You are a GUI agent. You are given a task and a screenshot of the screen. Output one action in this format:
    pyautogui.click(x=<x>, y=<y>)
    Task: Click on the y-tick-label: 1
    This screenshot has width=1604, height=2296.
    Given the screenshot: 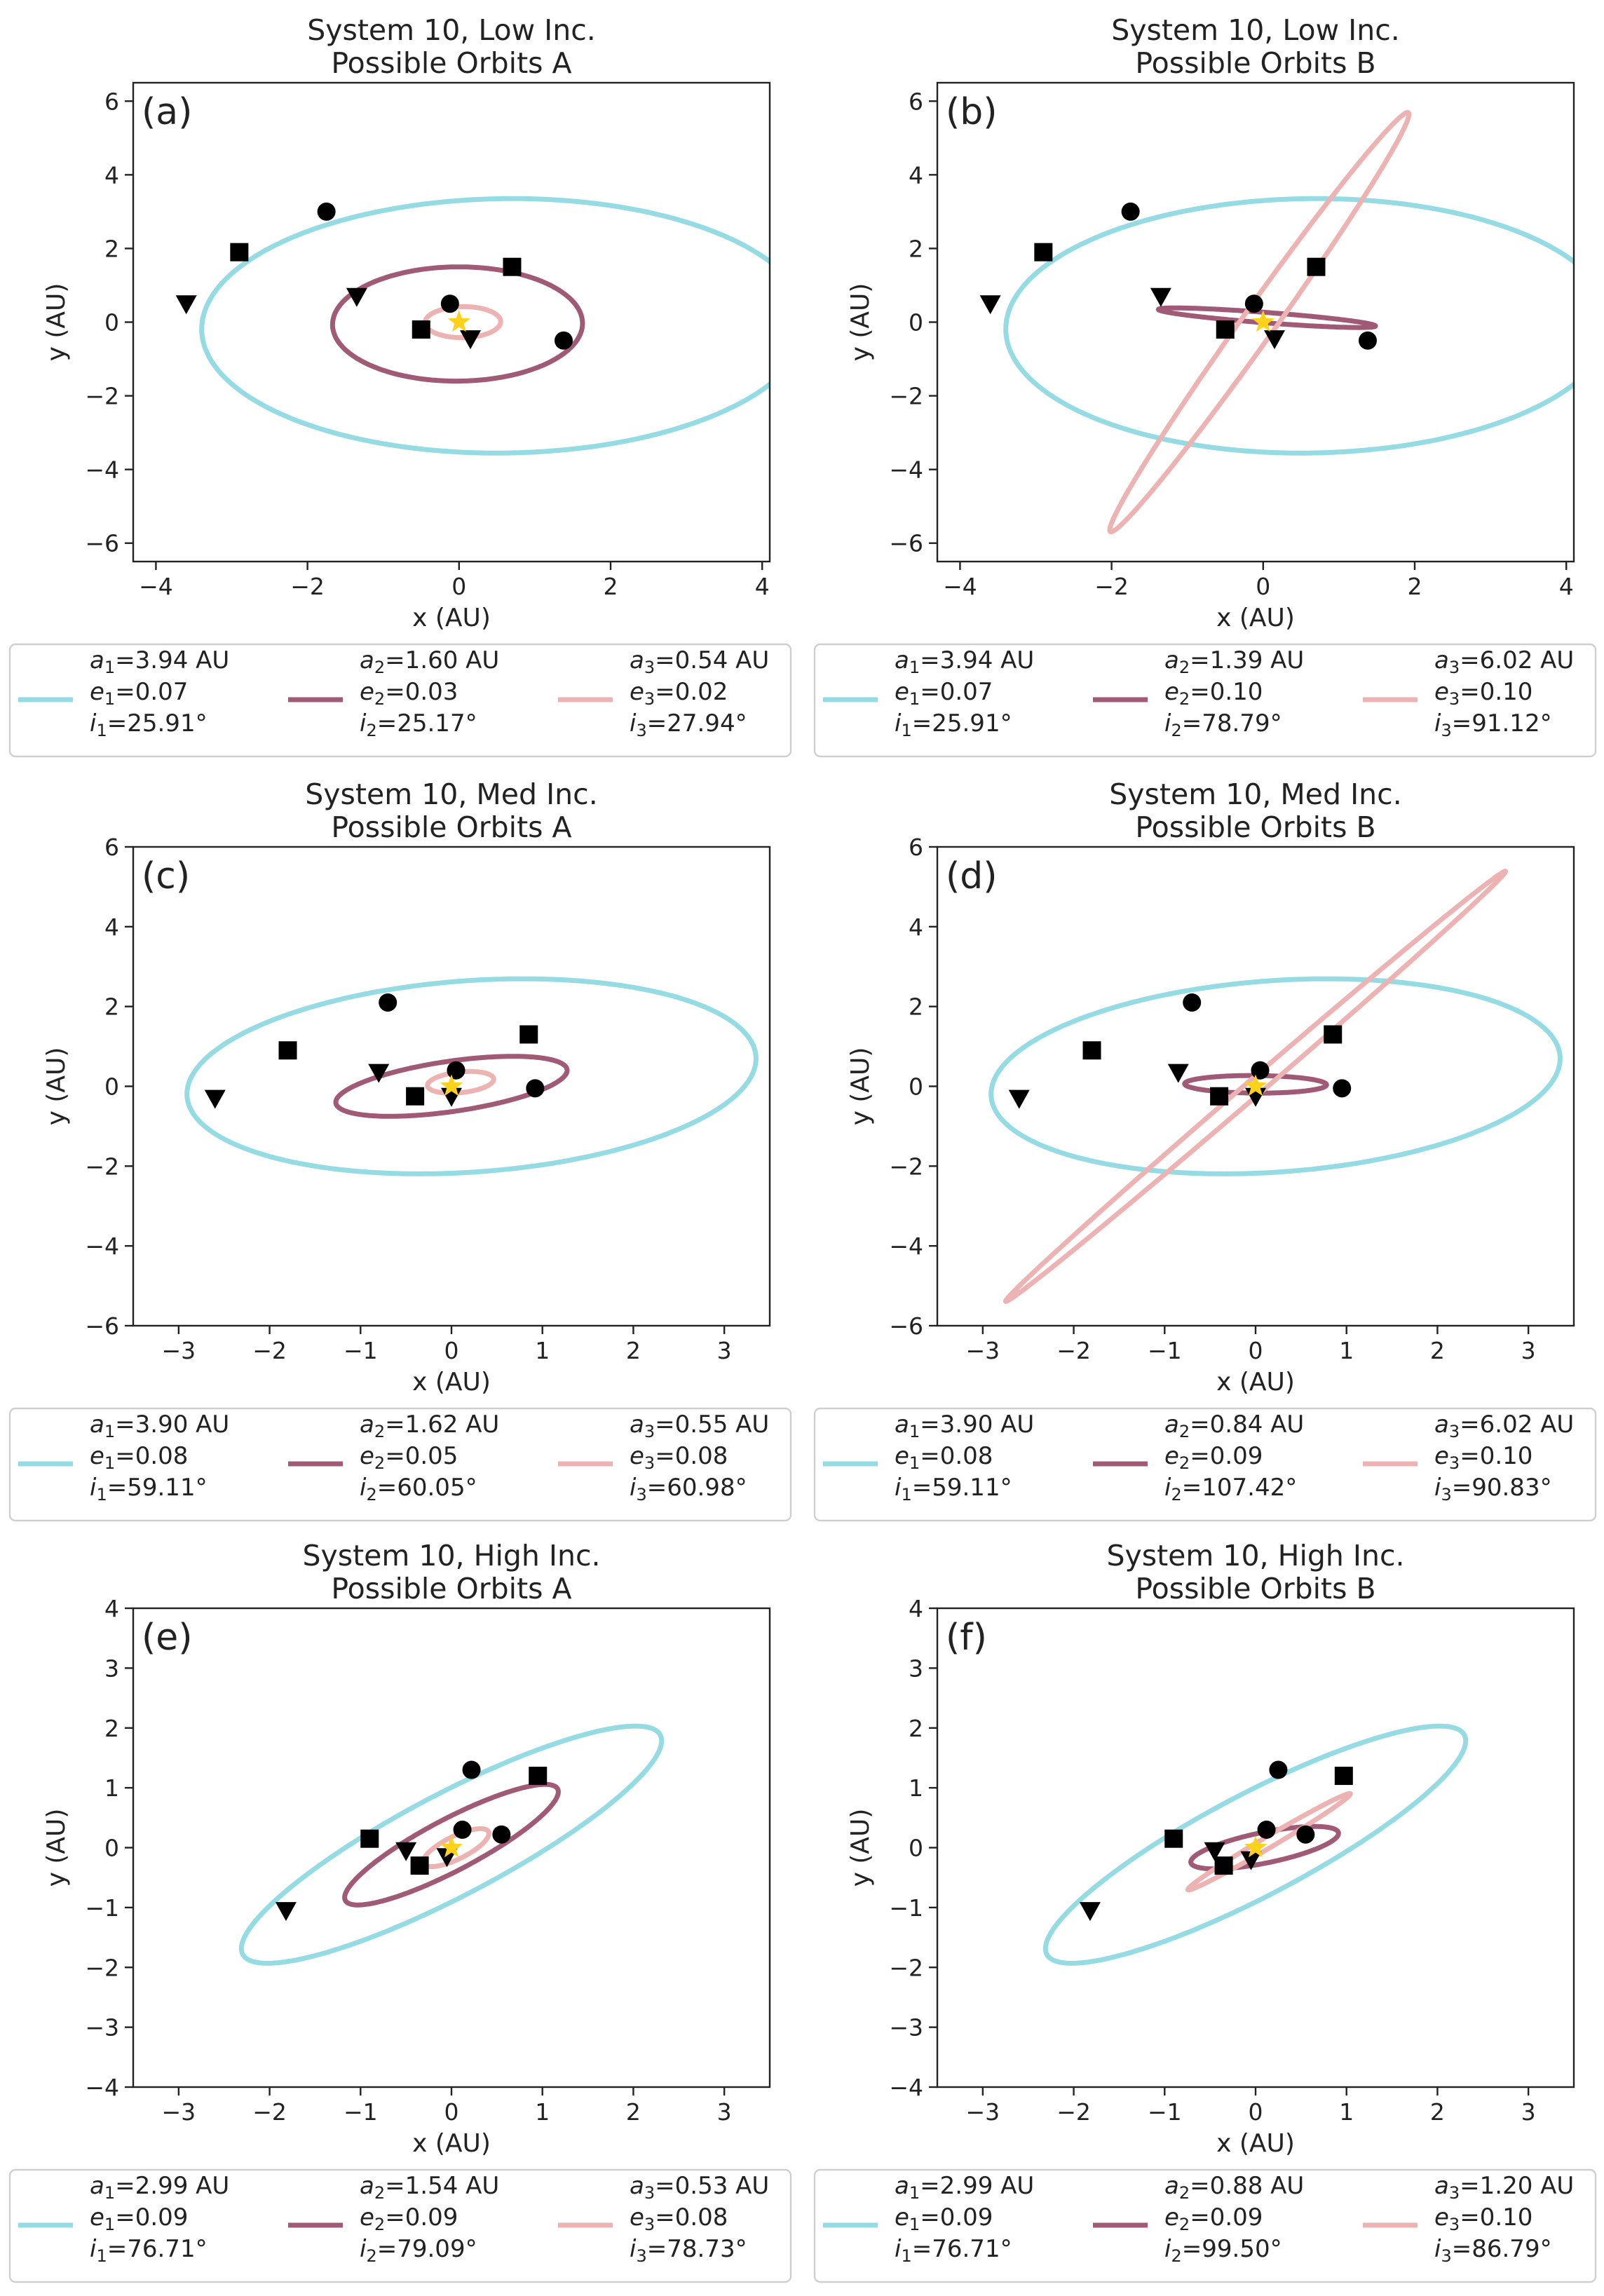 What is the action you would take?
    pyautogui.click(x=916, y=1788)
    